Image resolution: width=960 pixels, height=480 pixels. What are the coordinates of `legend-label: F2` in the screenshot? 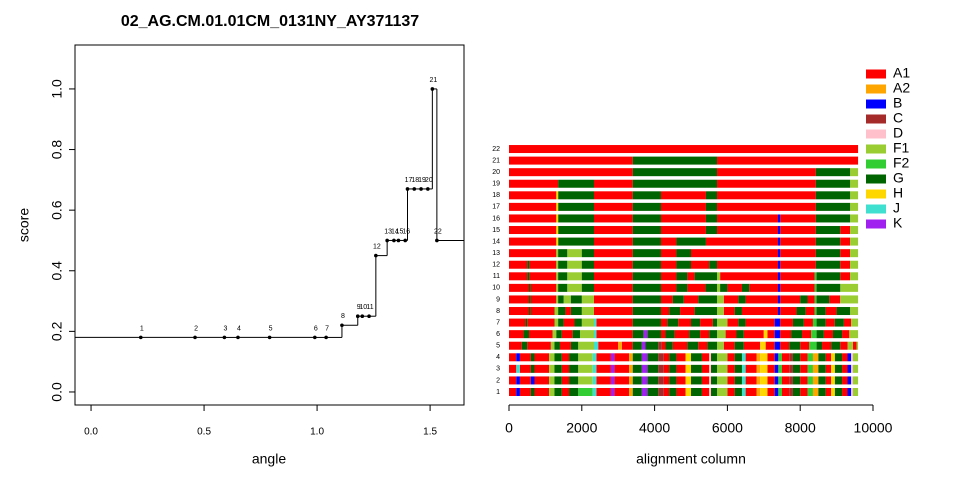 It's located at (901, 163).